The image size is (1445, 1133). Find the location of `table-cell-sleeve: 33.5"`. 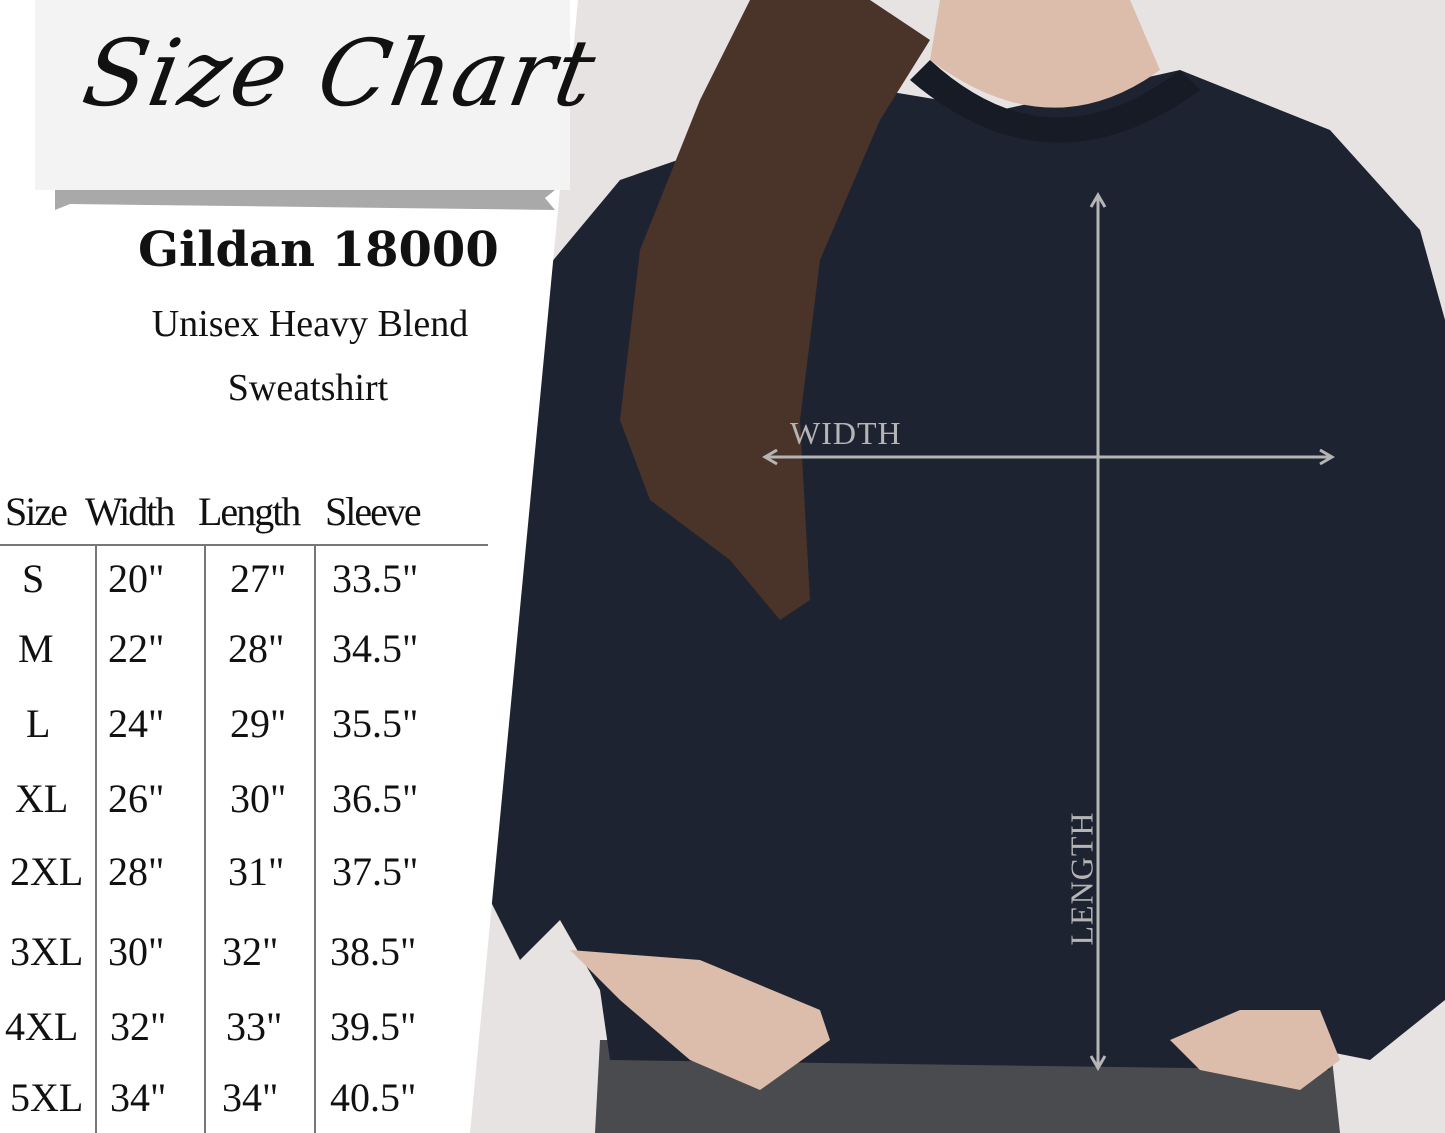

table-cell-sleeve: 33.5" is located at coordinates (375, 578).